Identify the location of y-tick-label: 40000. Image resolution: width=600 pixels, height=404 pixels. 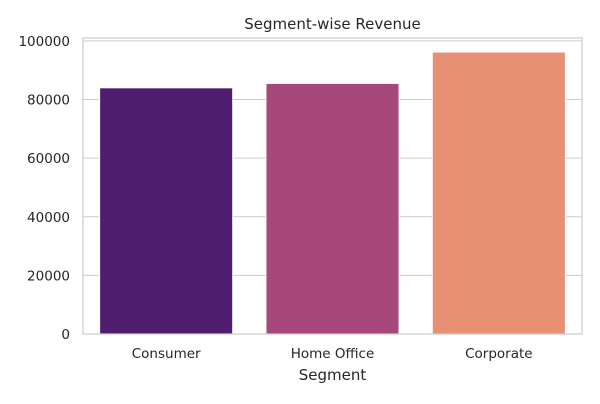
(48, 218).